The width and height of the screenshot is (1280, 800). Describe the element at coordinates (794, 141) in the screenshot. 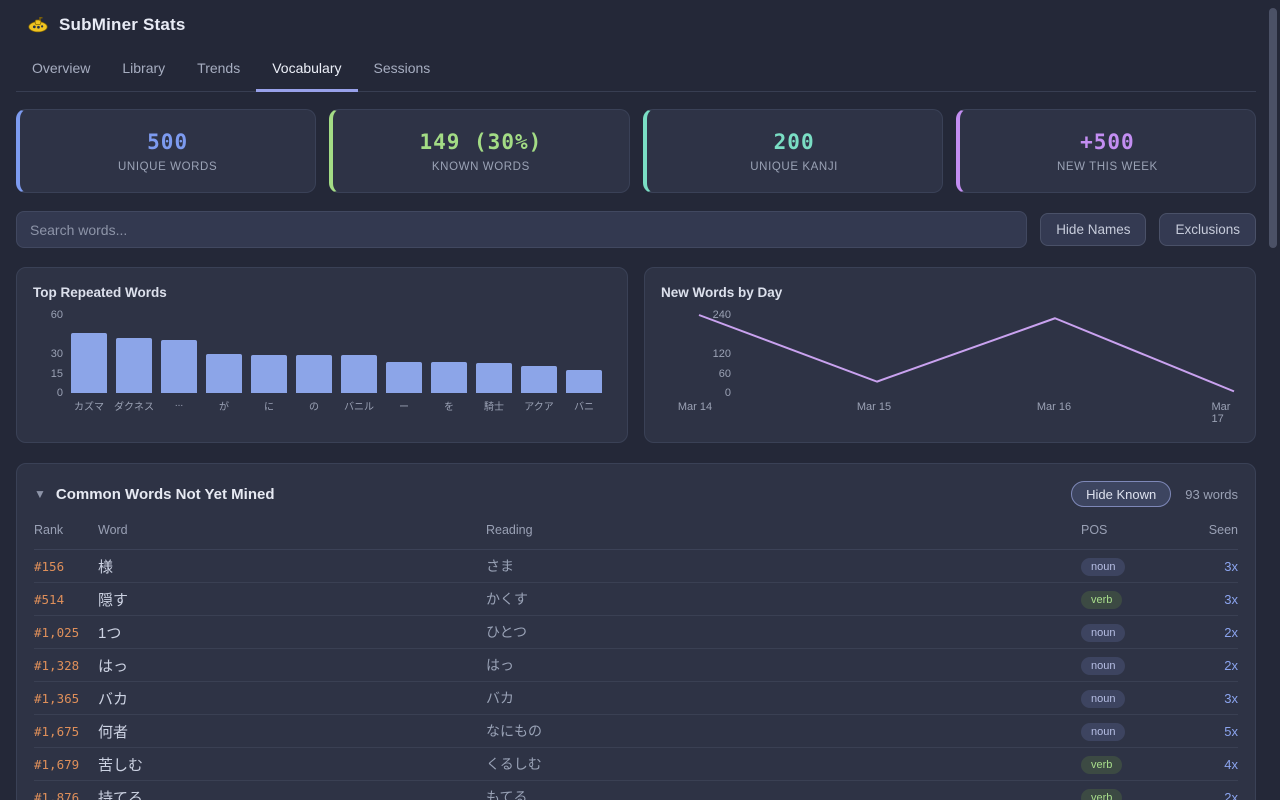

I see `stat-value: 200` at that location.